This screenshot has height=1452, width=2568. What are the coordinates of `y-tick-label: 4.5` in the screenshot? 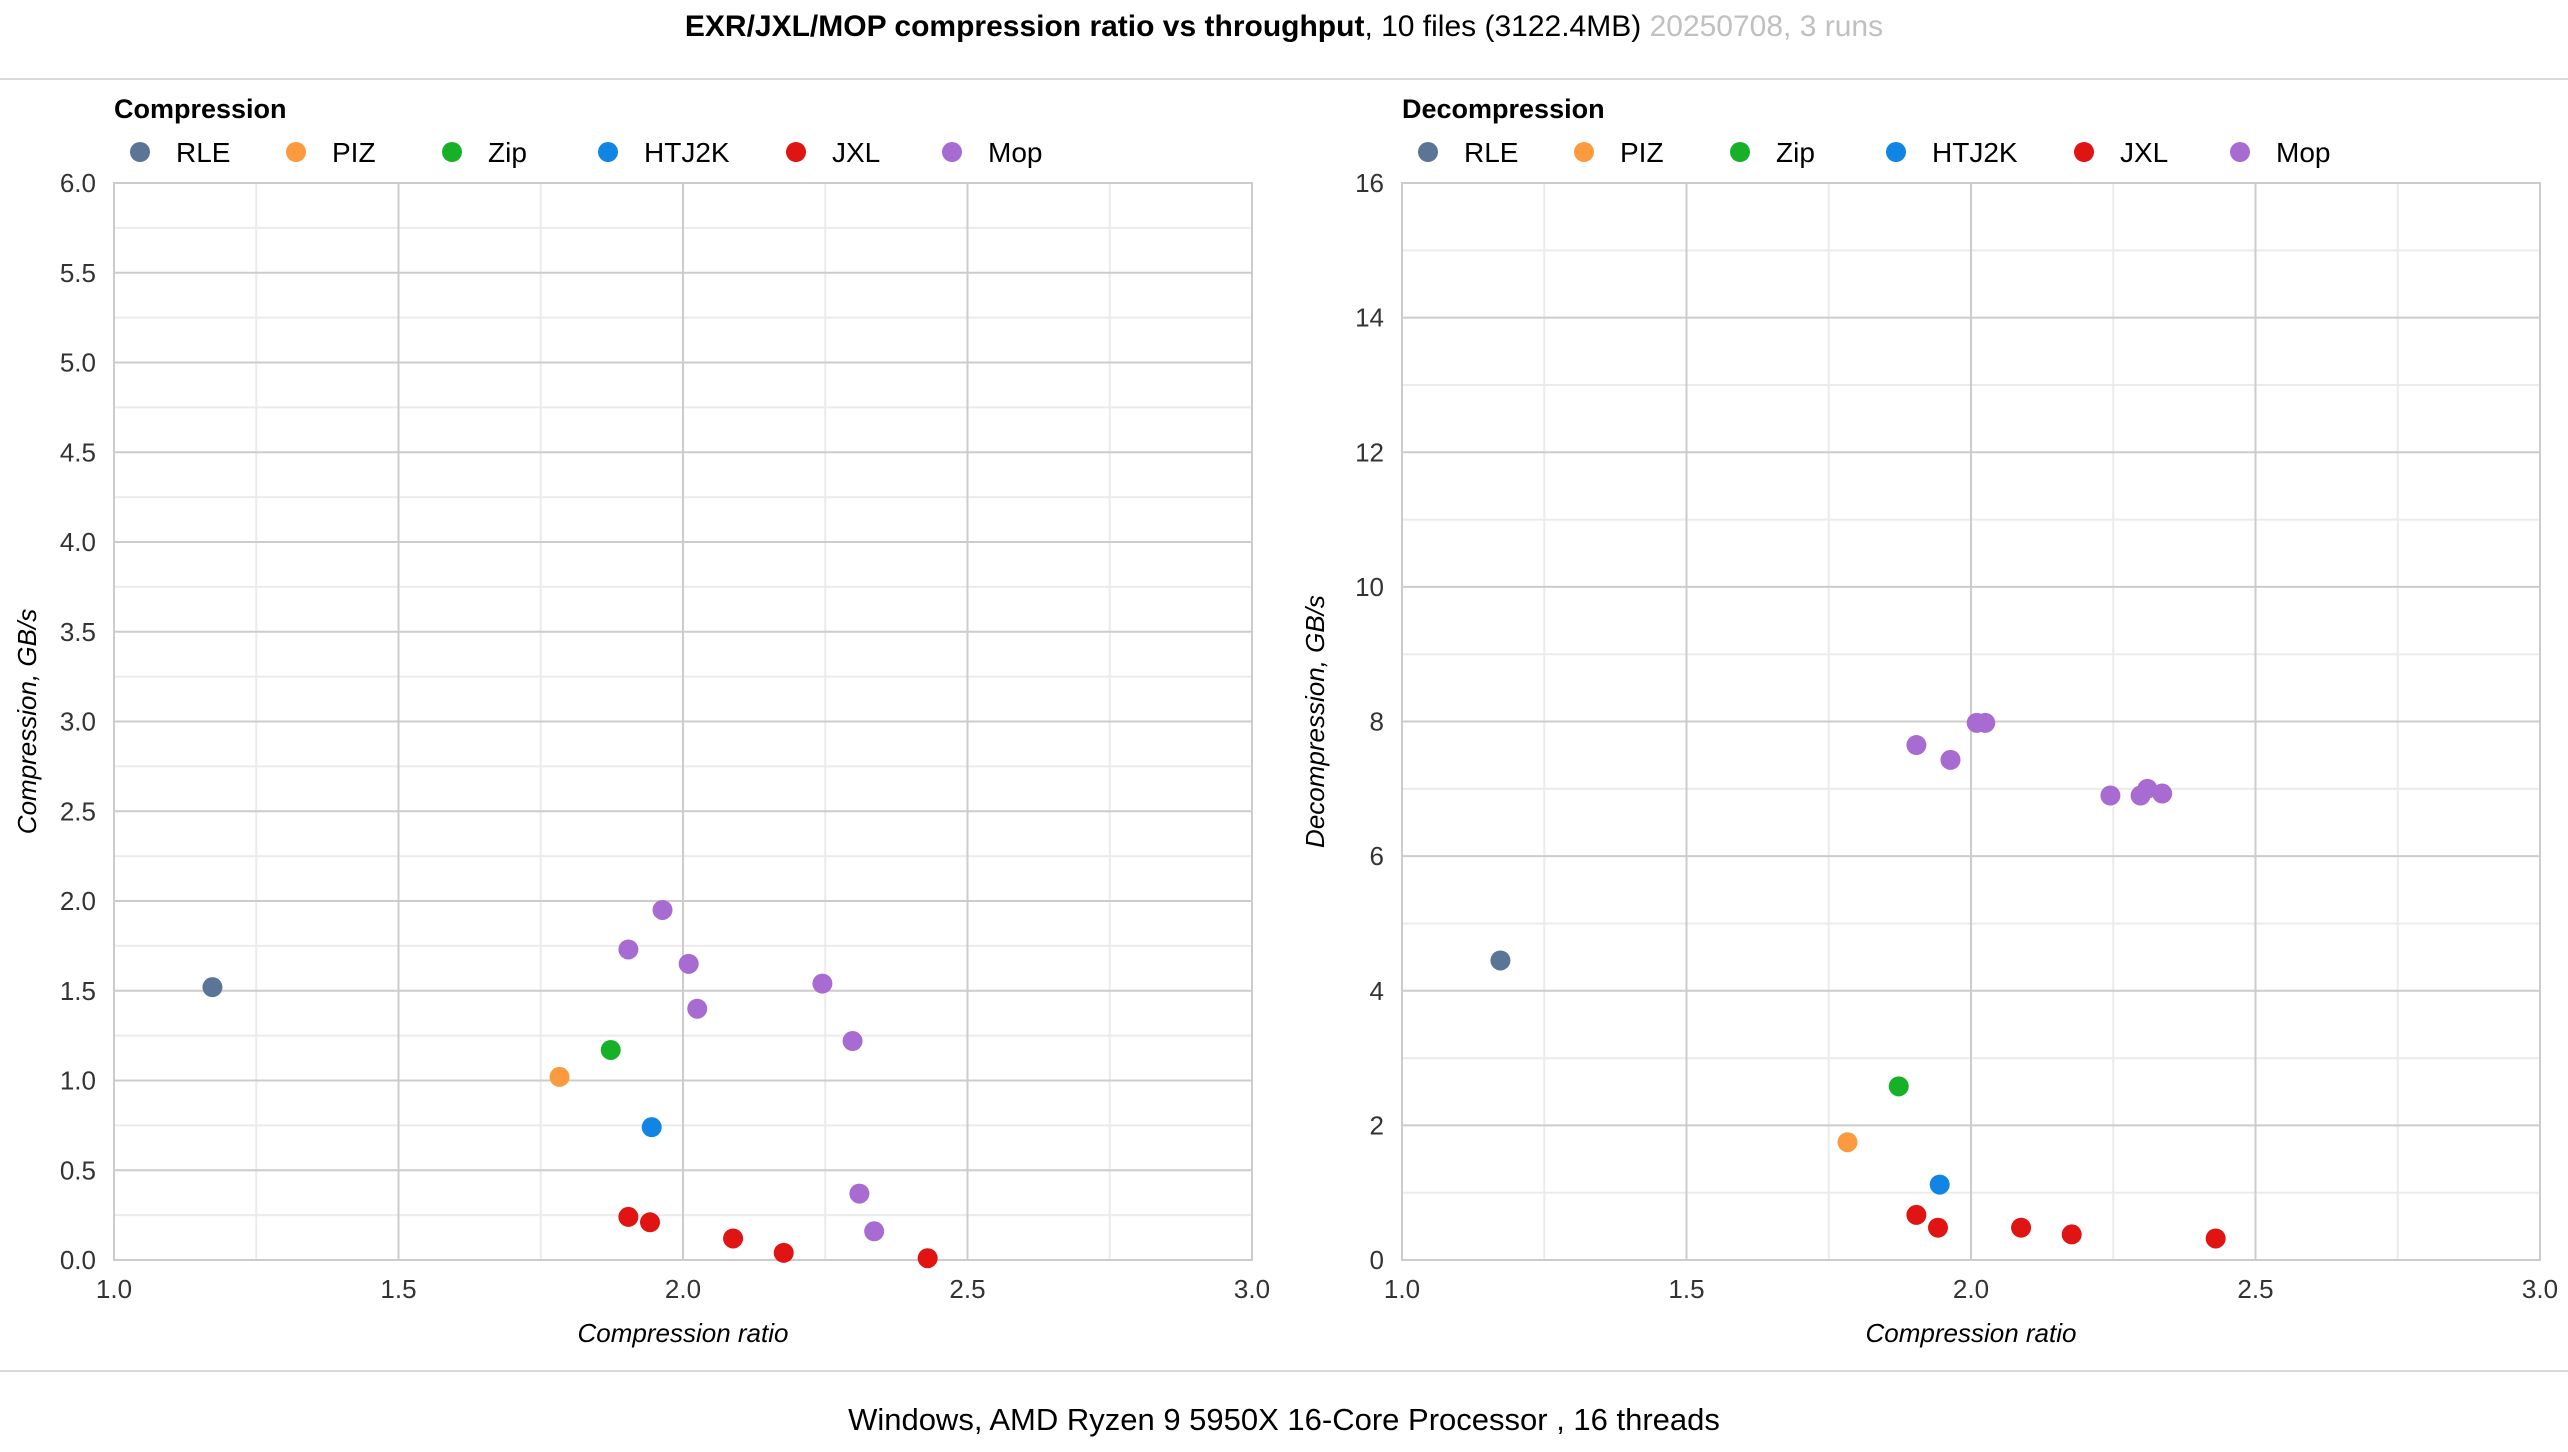 It's located at (78, 452).